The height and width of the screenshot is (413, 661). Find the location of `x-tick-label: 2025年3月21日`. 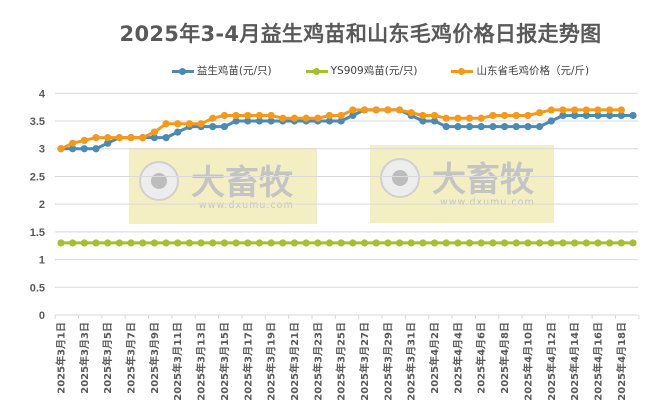

x-tick-label: 2025年3月21日 is located at coordinates (294, 361).